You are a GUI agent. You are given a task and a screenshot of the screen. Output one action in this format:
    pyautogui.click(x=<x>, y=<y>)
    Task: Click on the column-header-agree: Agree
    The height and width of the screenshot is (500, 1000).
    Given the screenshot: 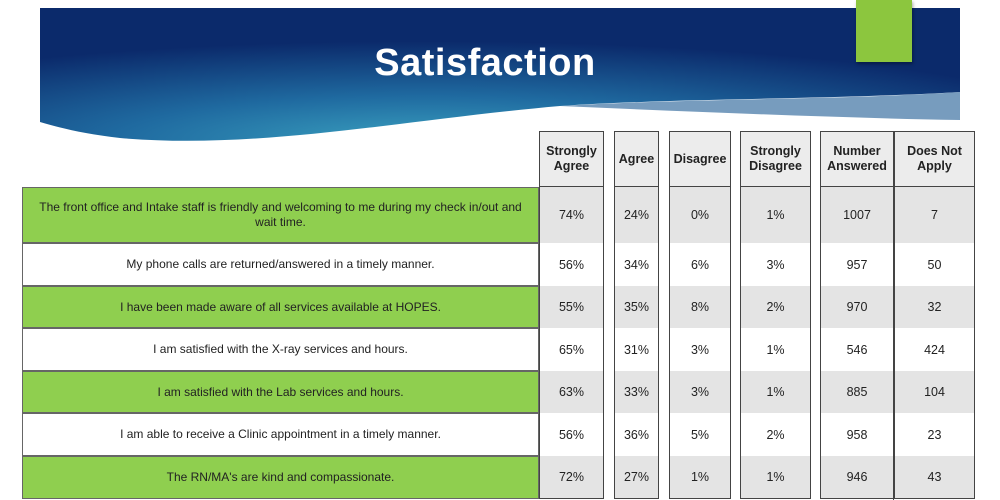 What is the action you would take?
    pyautogui.click(x=636, y=159)
    